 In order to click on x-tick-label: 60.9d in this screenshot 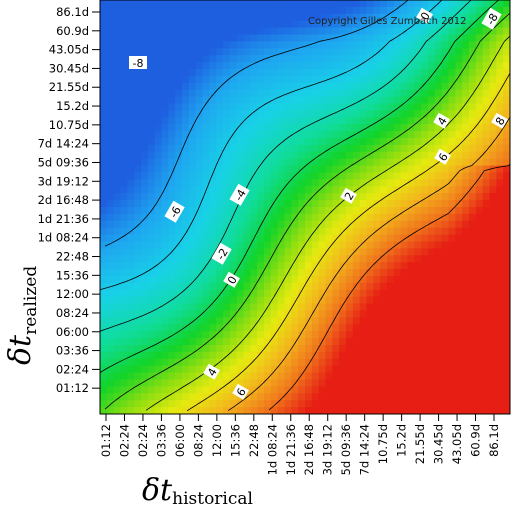, I will do `click(476, 440)`.